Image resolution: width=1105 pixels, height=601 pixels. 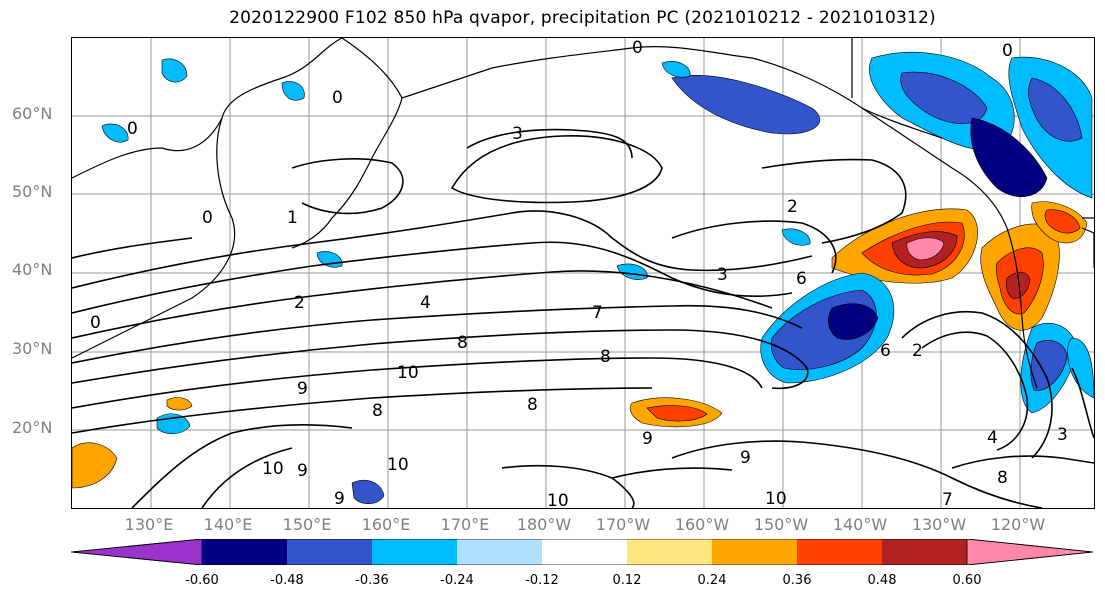 What do you see at coordinates (32, 113) in the screenshot?
I see `lat-label-60n: 60°N` at bounding box center [32, 113].